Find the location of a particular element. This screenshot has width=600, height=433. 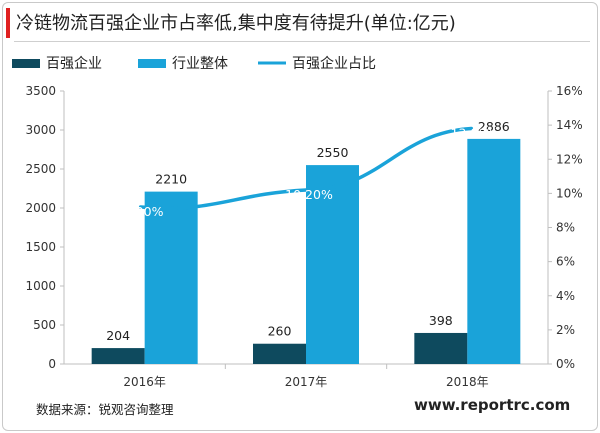

y-left-tick-label: 1500 is located at coordinates (40, 247).